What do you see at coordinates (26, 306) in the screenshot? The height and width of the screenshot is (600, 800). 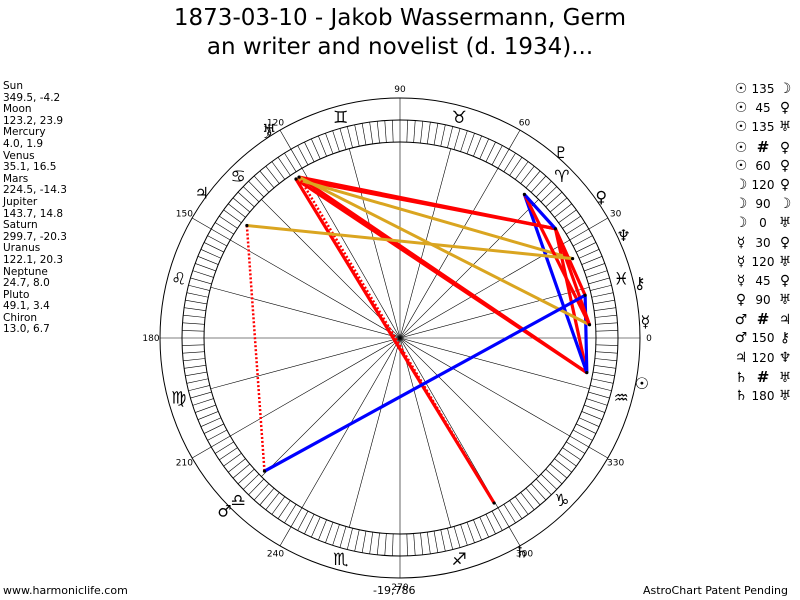 I see `planet-coords: 49.1, 3.4` at bounding box center [26, 306].